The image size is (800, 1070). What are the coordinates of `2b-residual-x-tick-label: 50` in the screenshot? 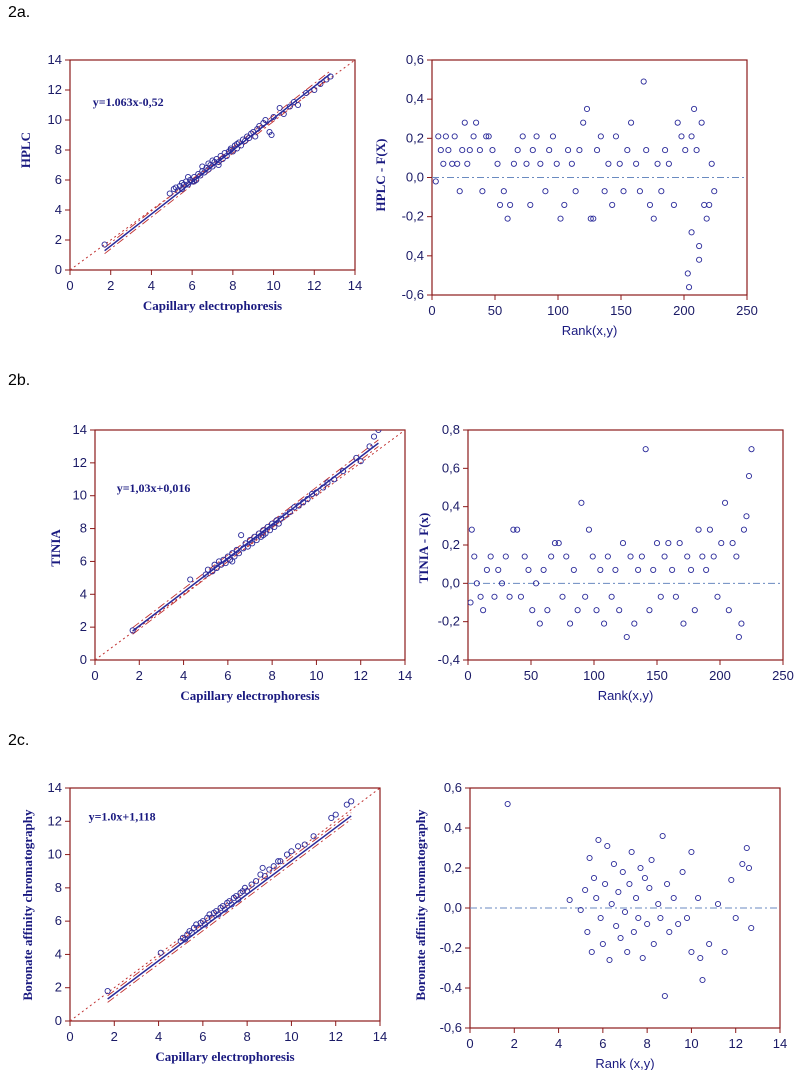 It's located at (531, 675).